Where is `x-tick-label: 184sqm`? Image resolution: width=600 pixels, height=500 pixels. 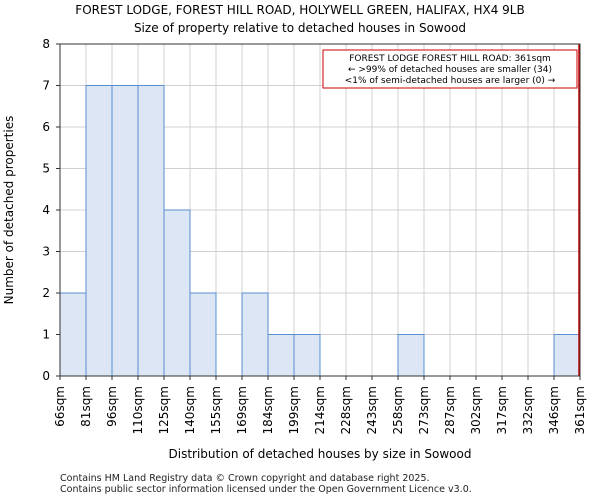 x-tick-label: 184sqm is located at coordinates (268, 410).